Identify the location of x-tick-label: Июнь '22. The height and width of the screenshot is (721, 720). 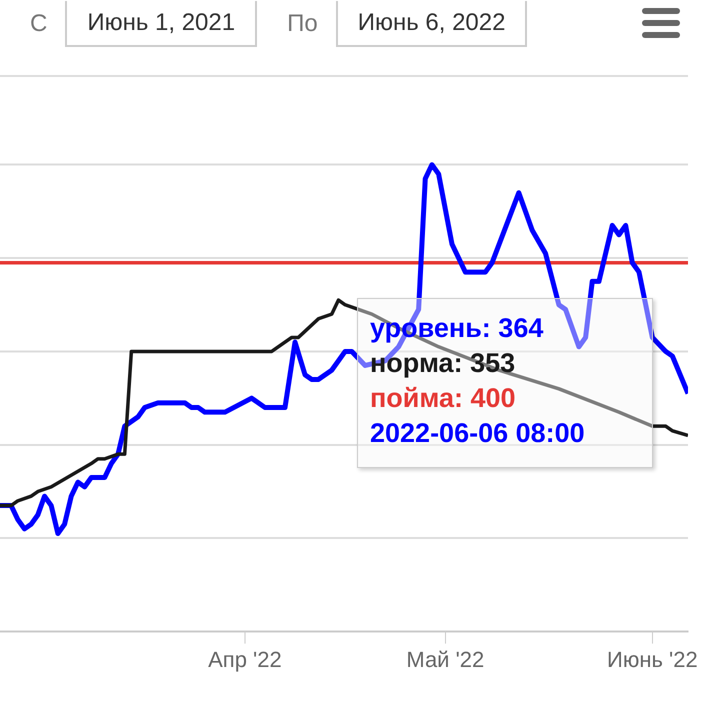
(652, 659).